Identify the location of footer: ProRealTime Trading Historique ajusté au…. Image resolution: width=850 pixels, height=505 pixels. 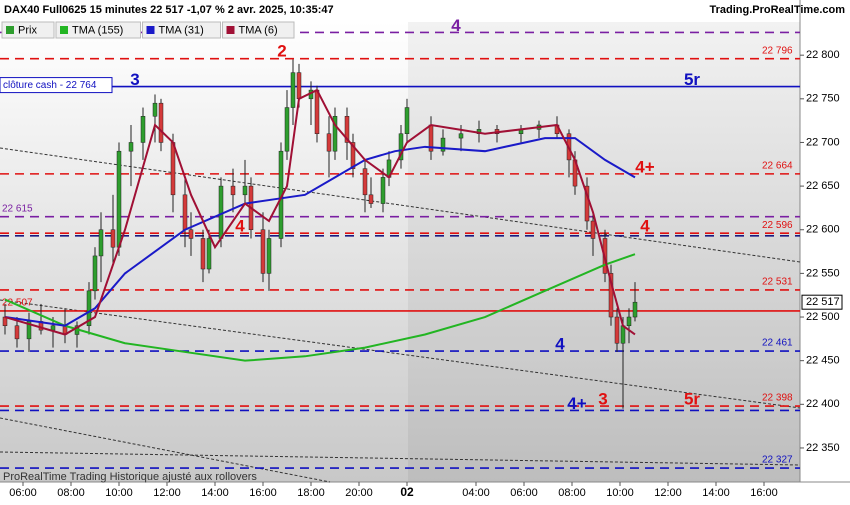
(130, 477).